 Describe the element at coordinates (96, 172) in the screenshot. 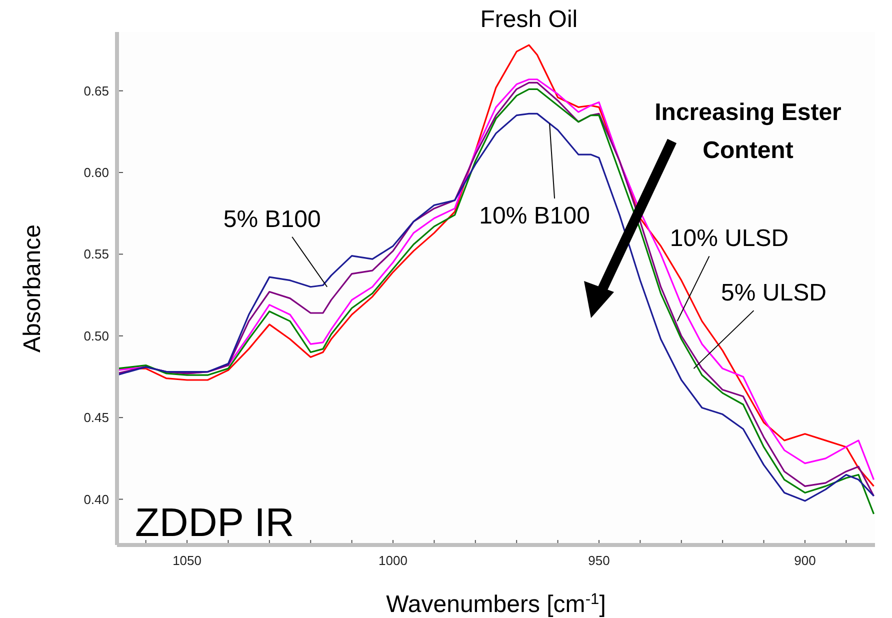

I see `y-tick-label: 0.60` at that location.